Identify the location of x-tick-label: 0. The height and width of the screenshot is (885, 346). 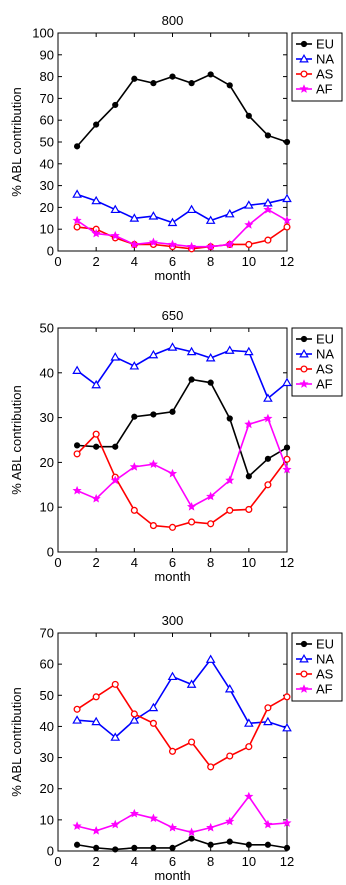
(57, 261).